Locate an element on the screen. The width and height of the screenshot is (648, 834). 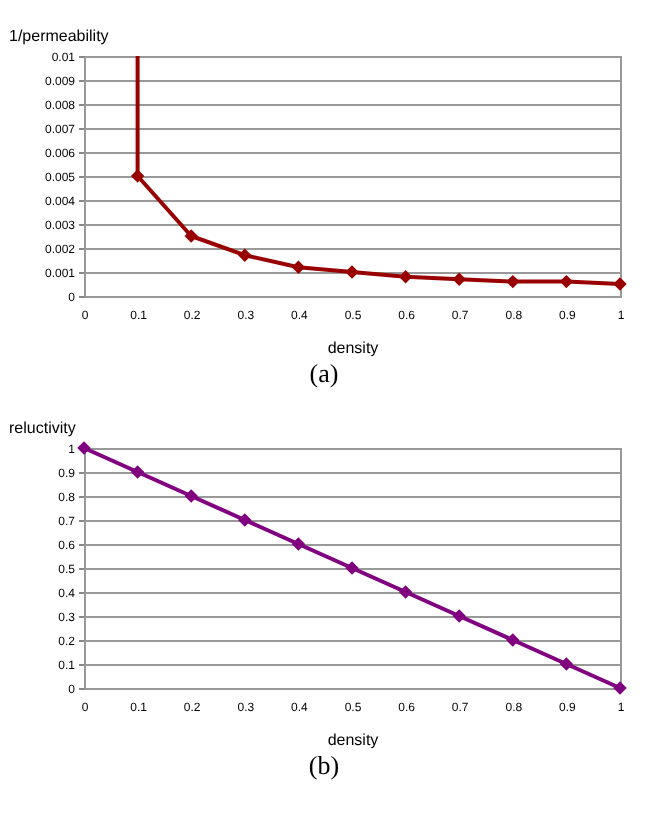
y-axis-title: reluctivity is located at coordinates (42, 428).